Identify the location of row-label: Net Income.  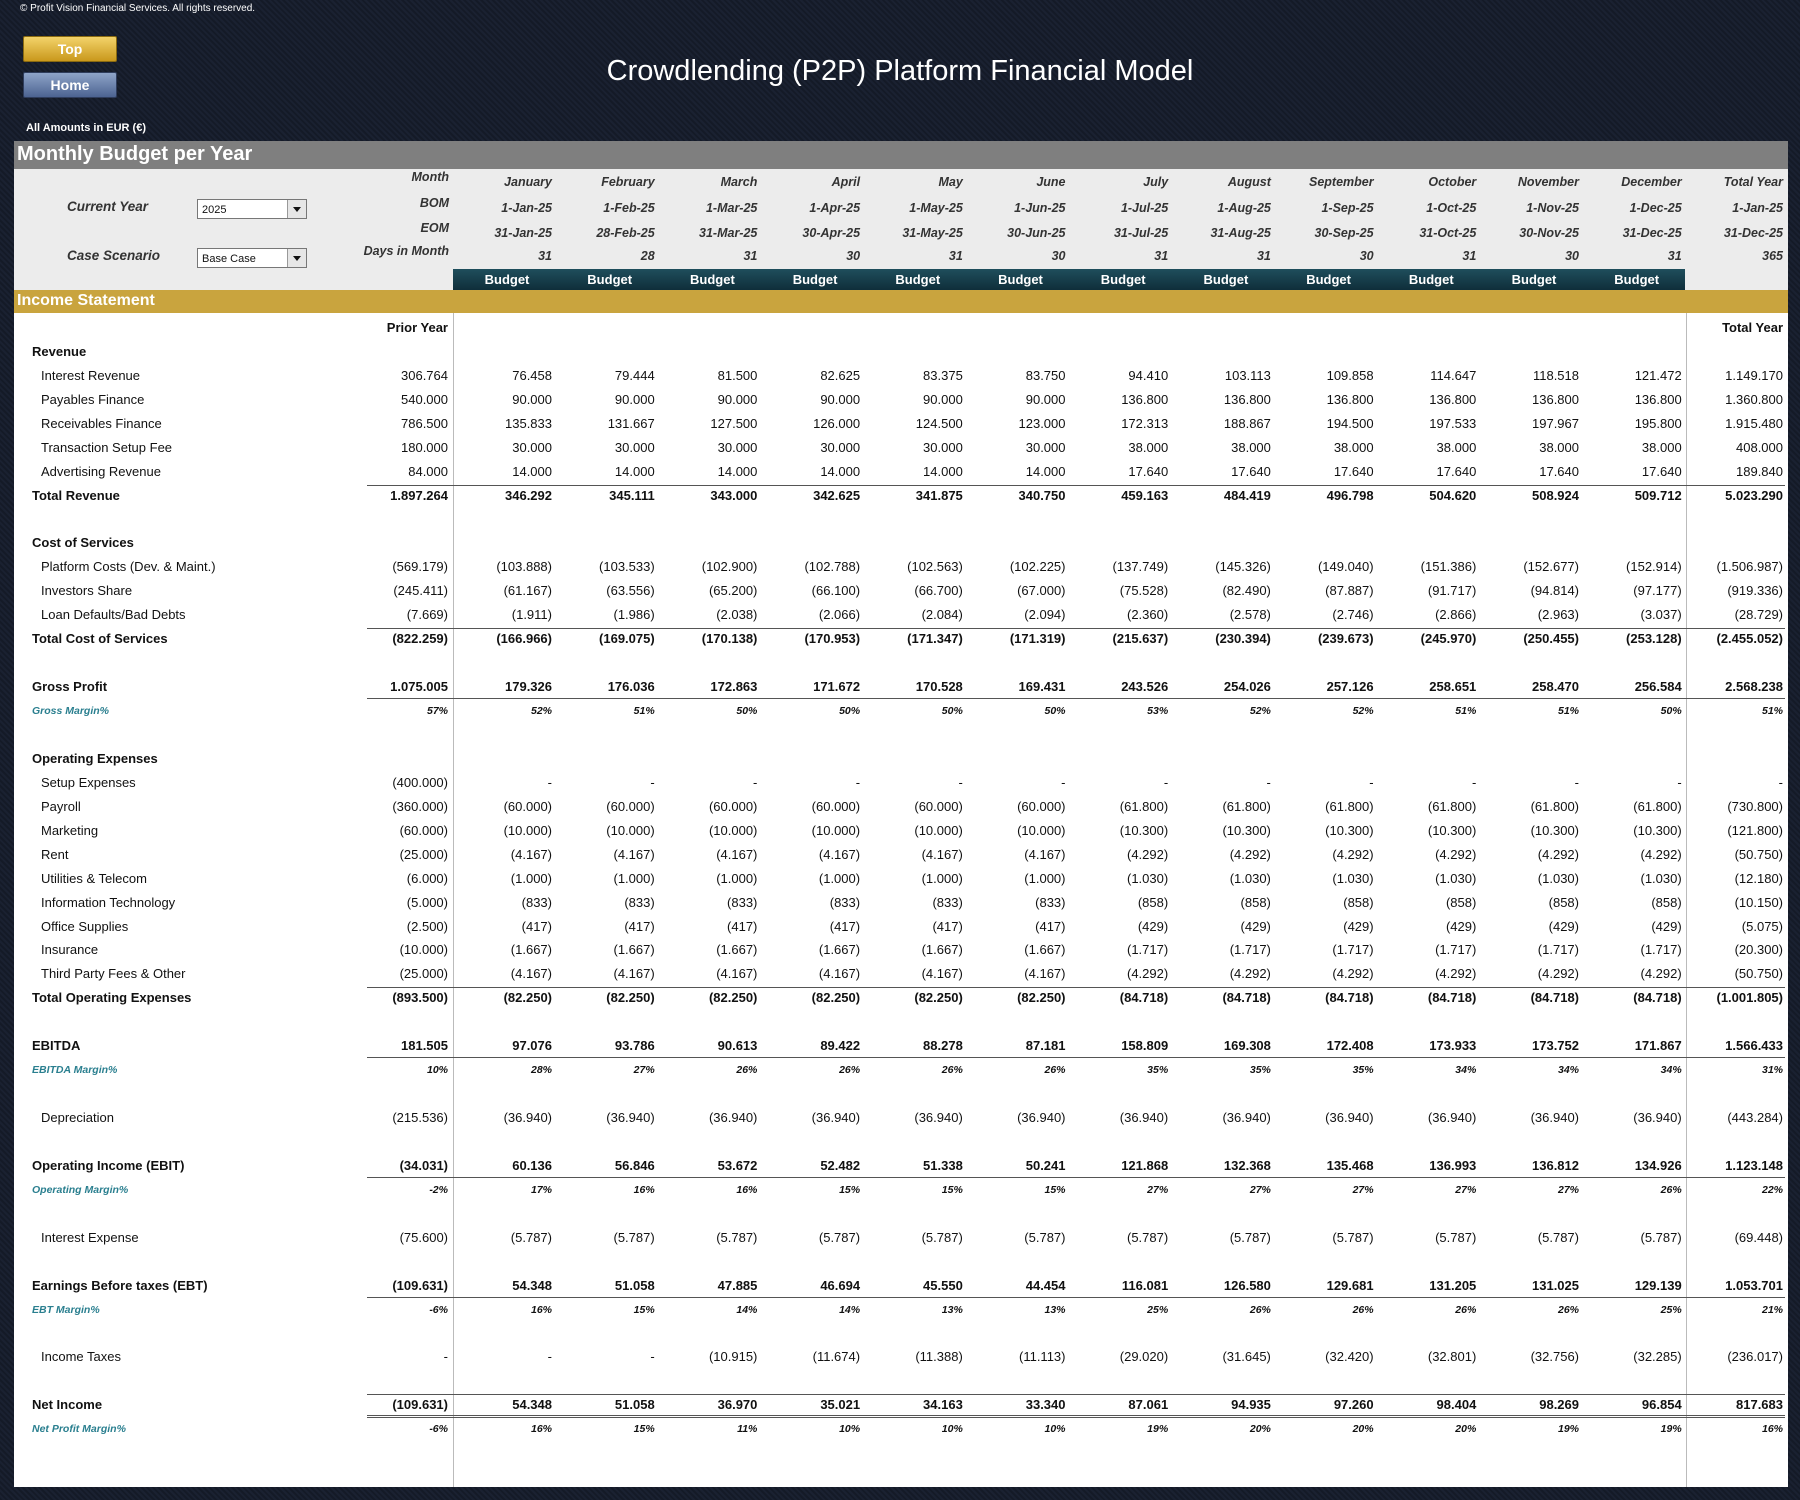
(67, 1405).